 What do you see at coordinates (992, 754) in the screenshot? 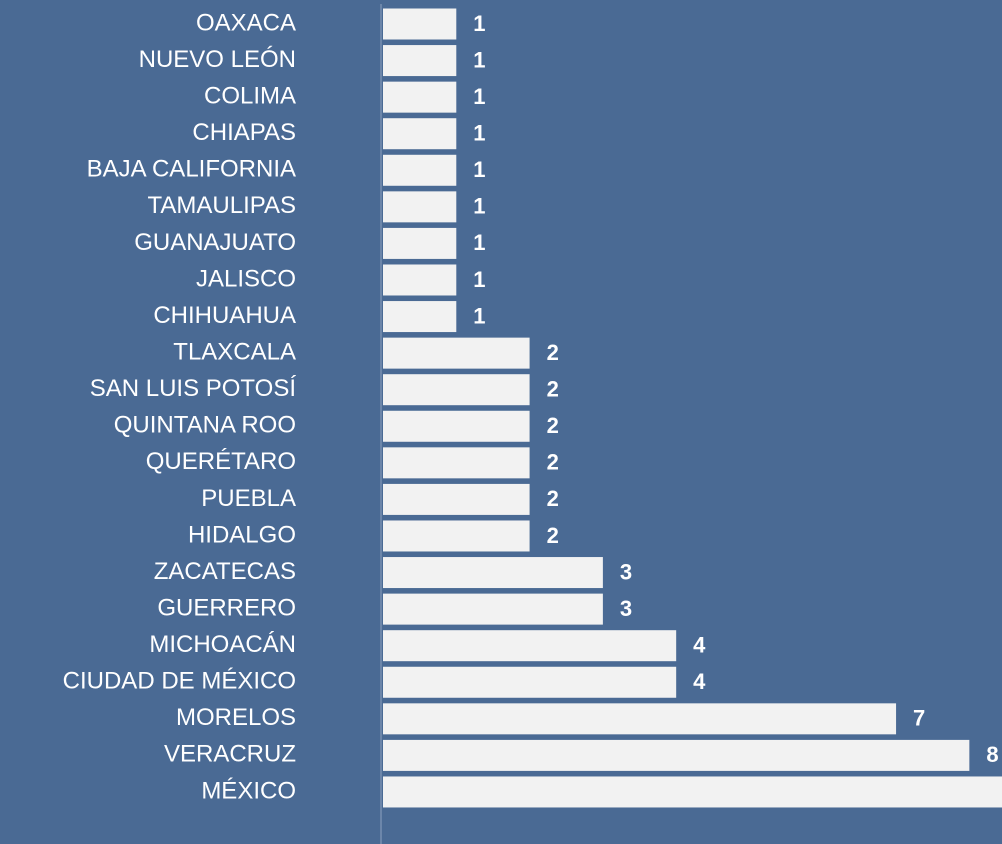
I see `value-label: 8` at bounding box center [992, 754].